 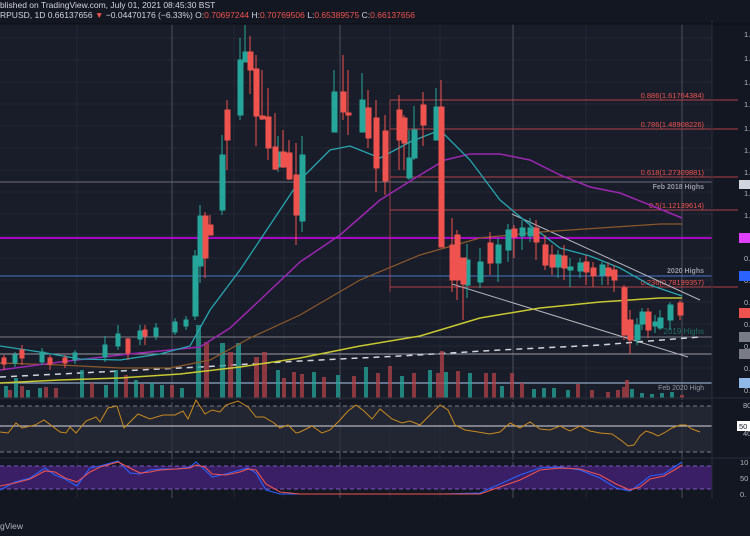 I want to click on down-triangle-icon: ▼, so click(x=99, y=15).